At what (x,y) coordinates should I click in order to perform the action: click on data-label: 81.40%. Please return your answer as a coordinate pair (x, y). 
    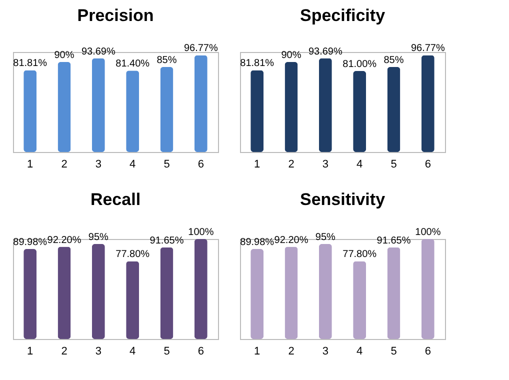
    Looking at the image, I should click on (133, 64).